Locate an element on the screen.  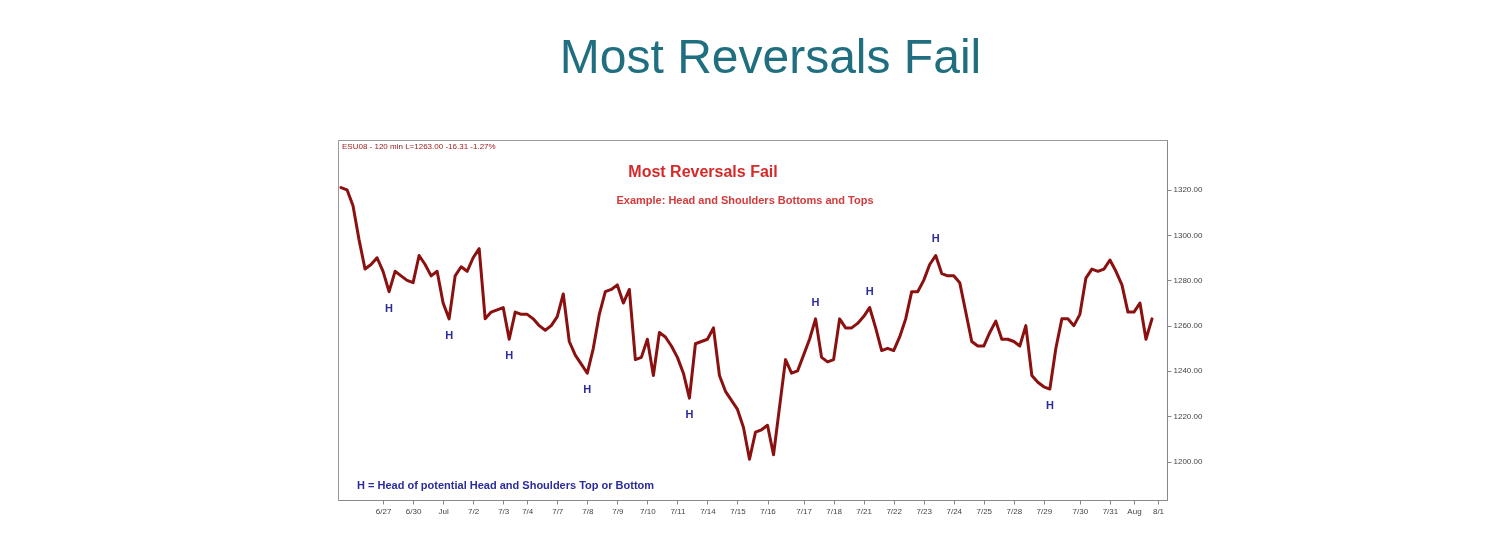
x-tick-label: 7/2 is located at coordinates (474, 511).